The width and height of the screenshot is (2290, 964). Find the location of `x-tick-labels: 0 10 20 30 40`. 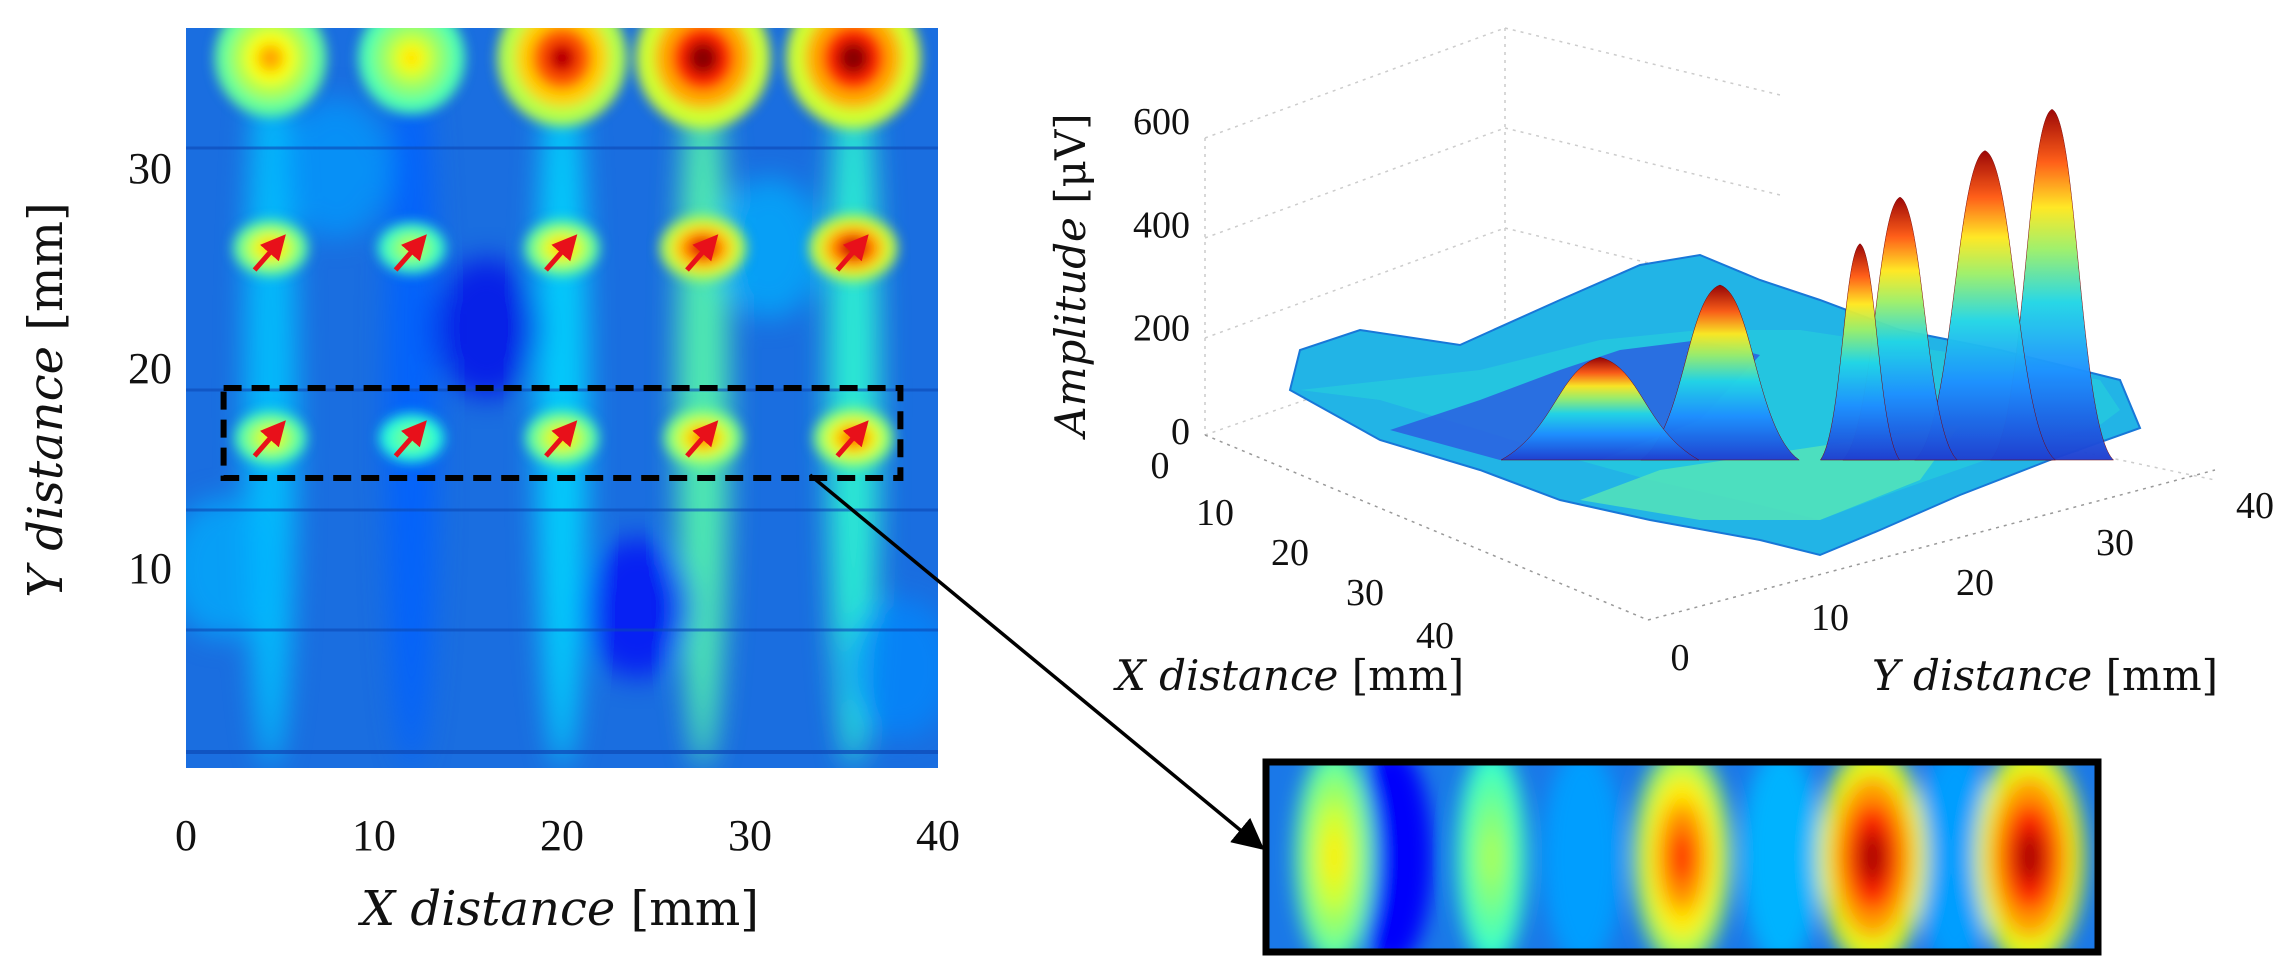

x-tick-labels: 0 10 20 30 40 is located at coordinates (567, 835).